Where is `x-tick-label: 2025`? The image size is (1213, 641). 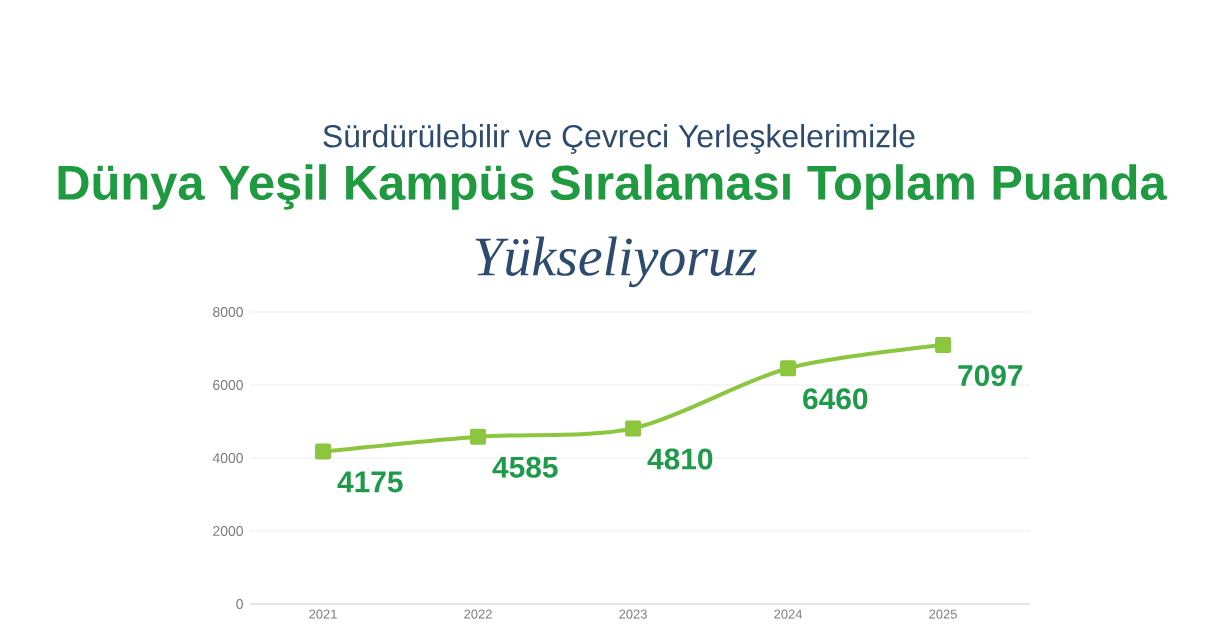 x-tick-label: 2025 is located at coordinates (943, 614).